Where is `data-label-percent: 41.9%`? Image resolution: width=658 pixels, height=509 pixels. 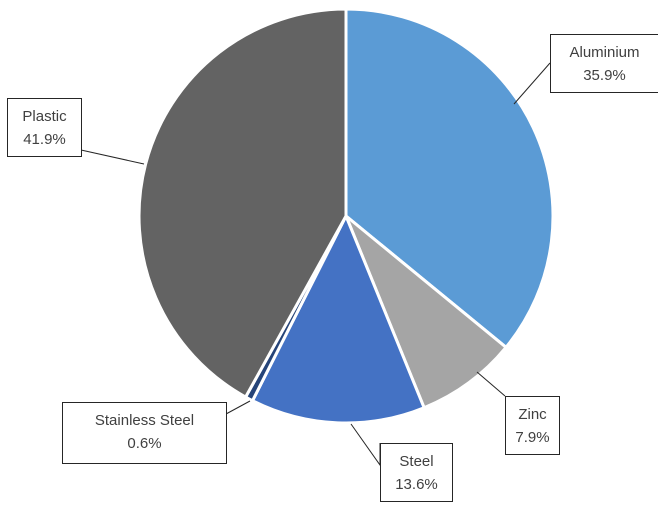
data-label-percent: 41.9% is located at coordinates (44, 139).